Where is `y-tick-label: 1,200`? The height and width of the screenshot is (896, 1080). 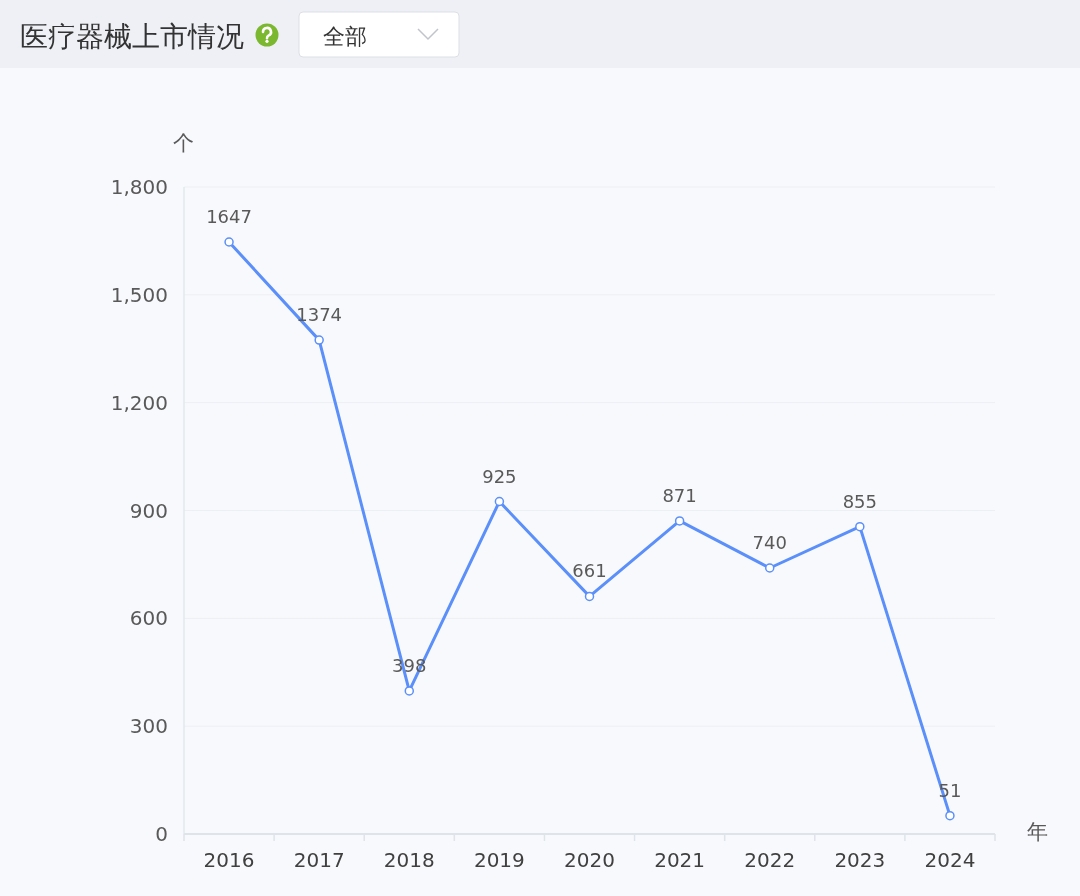
y-tick-label: 1,200 is located at coordinates (139, 402).